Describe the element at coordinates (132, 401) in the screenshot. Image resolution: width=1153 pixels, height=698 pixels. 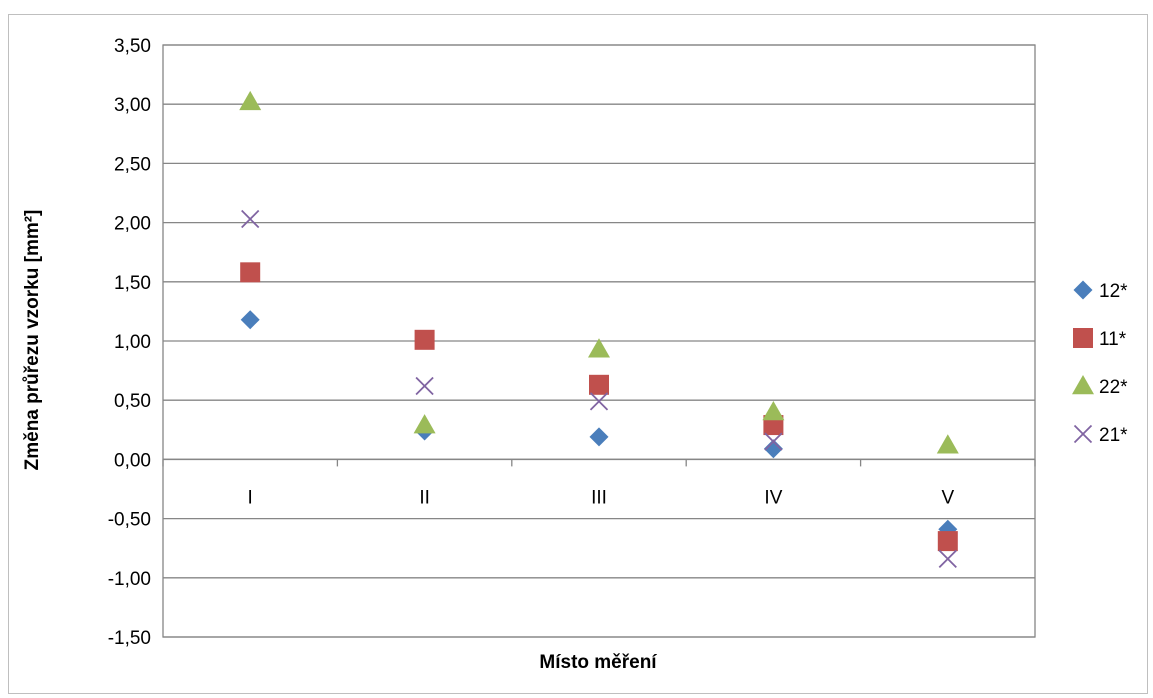
I see `y-tick-label: 0,50` at that location.